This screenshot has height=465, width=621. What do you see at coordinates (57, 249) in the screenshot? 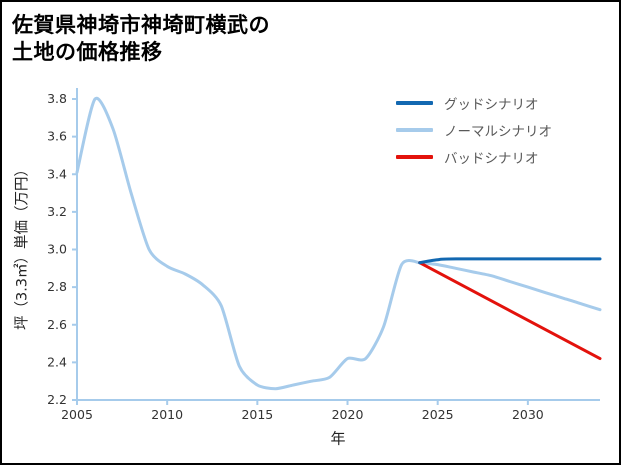
I see `svg-text: 3.0` at bounding box center [57, 249].